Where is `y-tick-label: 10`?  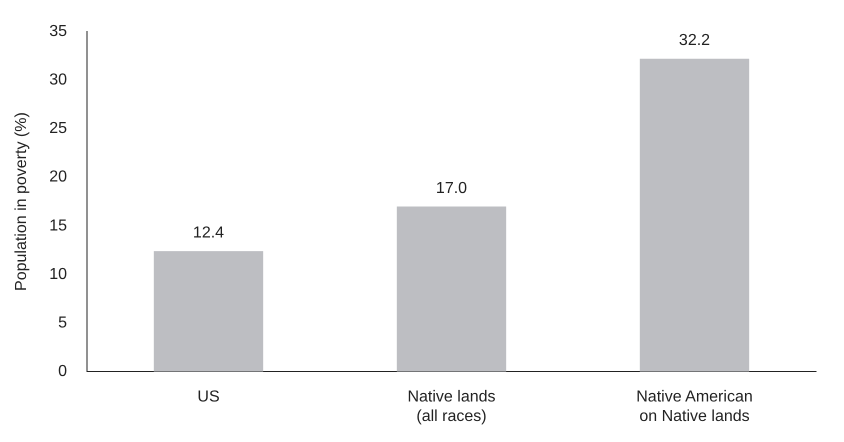 y-tick-label: 10 is located at coordinates (58, 274).